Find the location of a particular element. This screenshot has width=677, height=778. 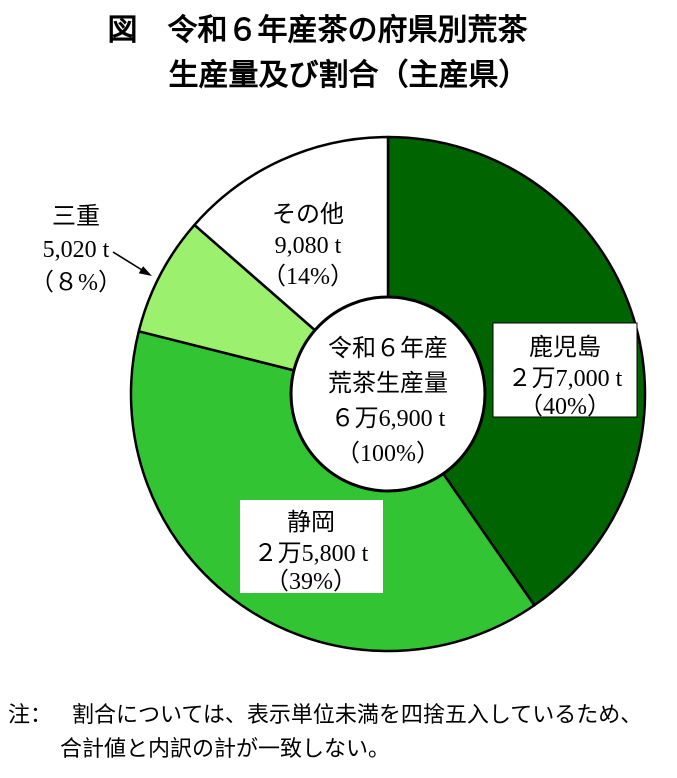

figure-title-line1: 図 令和６年産茶の府県別荒茶 is located at coordinates (317, 30).